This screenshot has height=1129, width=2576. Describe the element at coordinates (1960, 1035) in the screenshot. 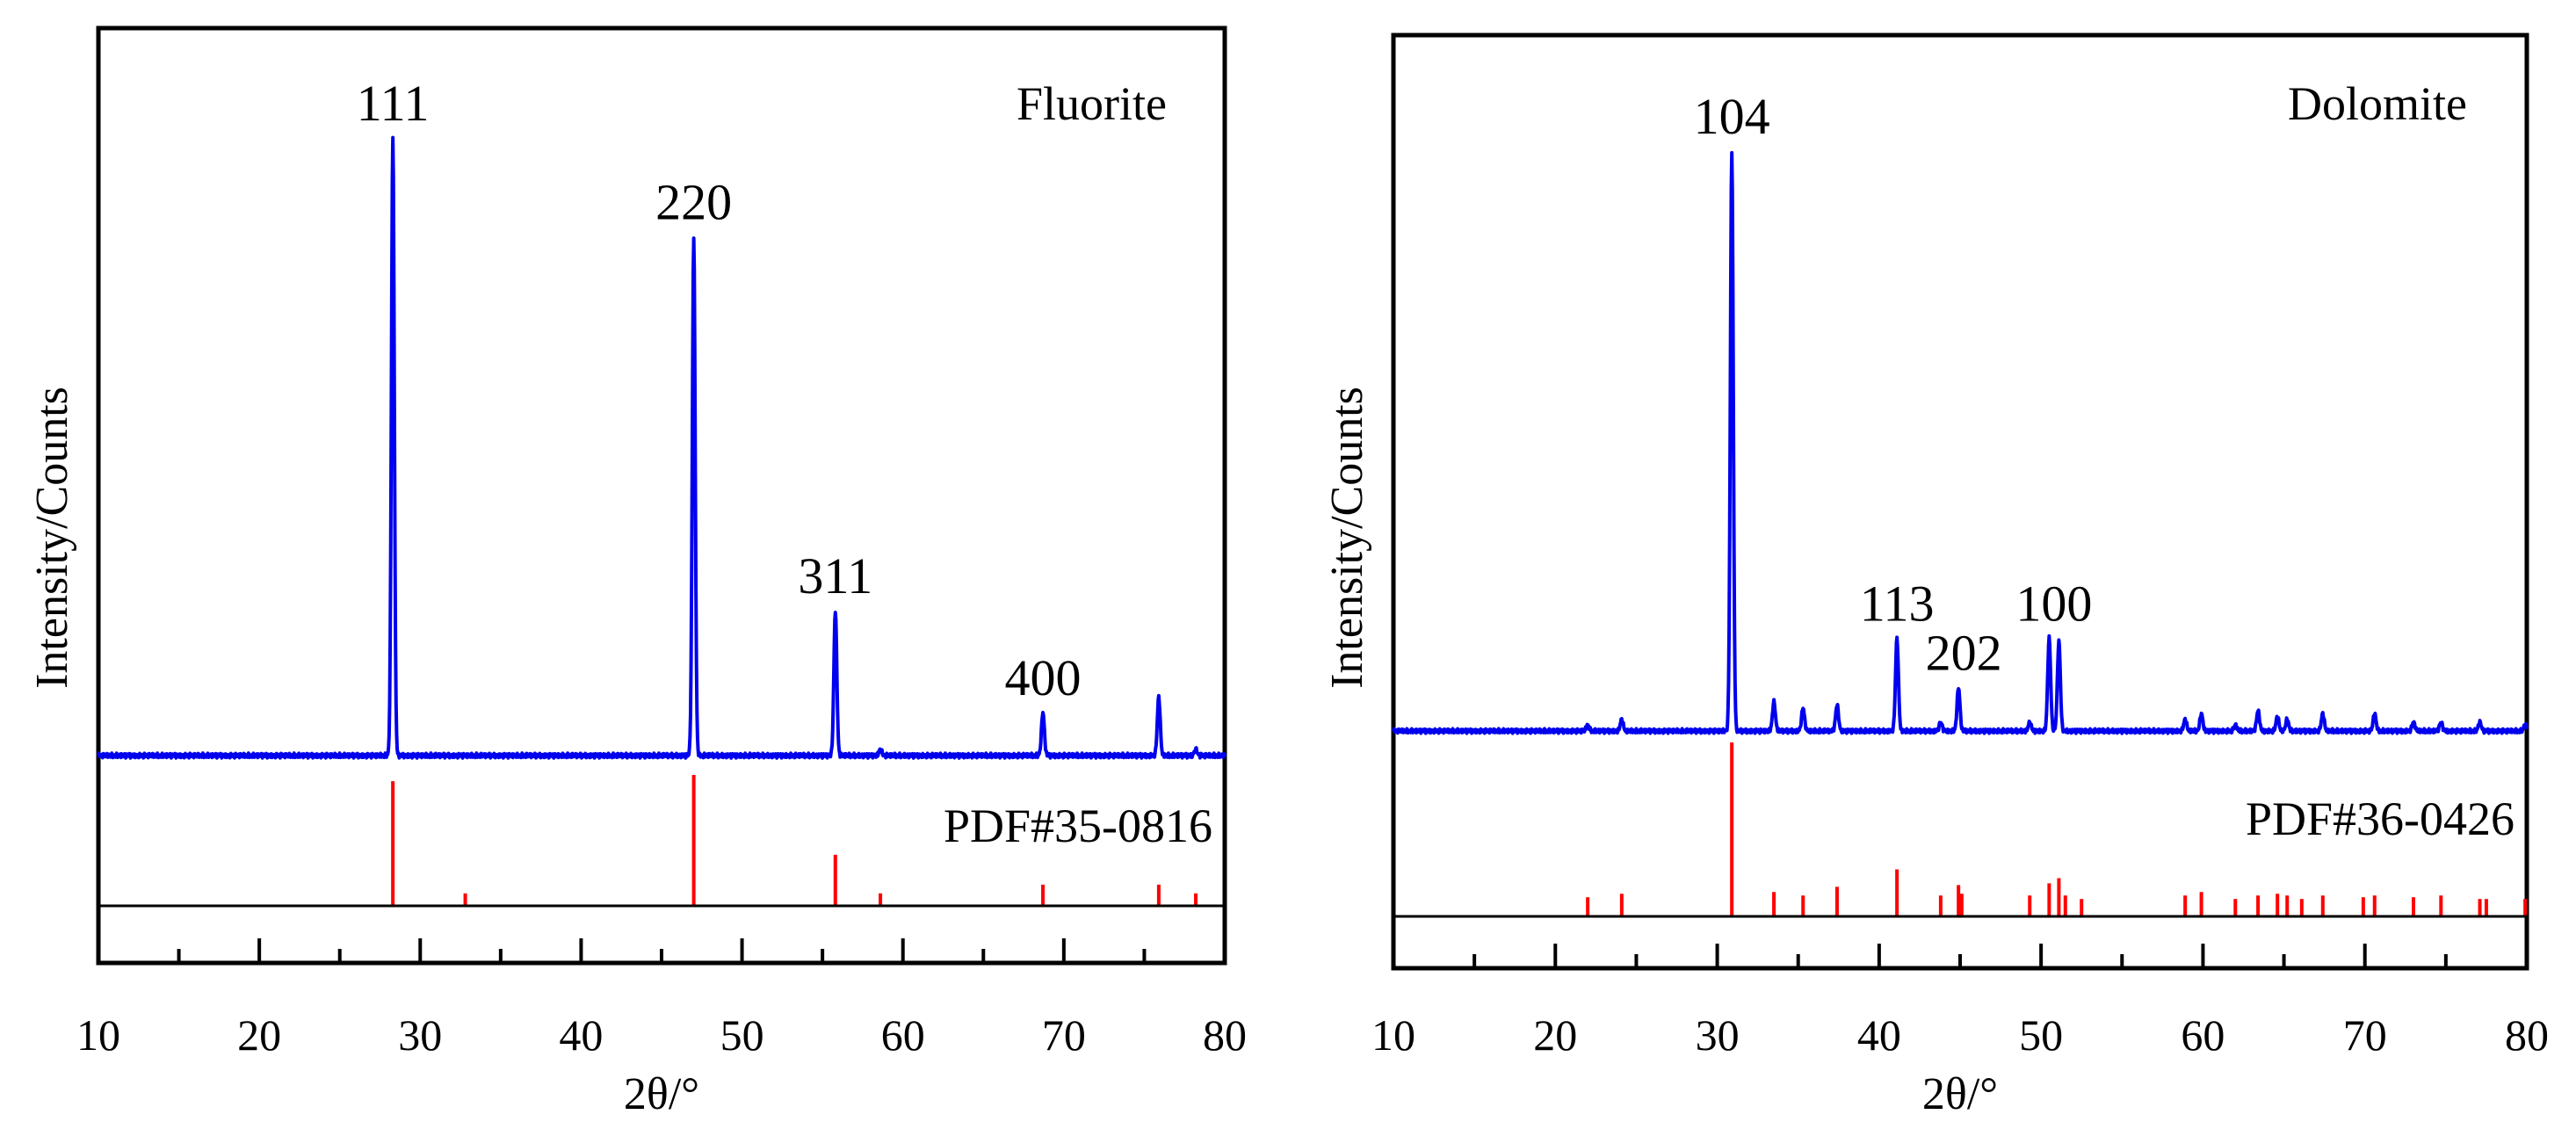

I see `dolomite-x-tick-labels: 10 20 30 40 50 60 70 80` at that location.